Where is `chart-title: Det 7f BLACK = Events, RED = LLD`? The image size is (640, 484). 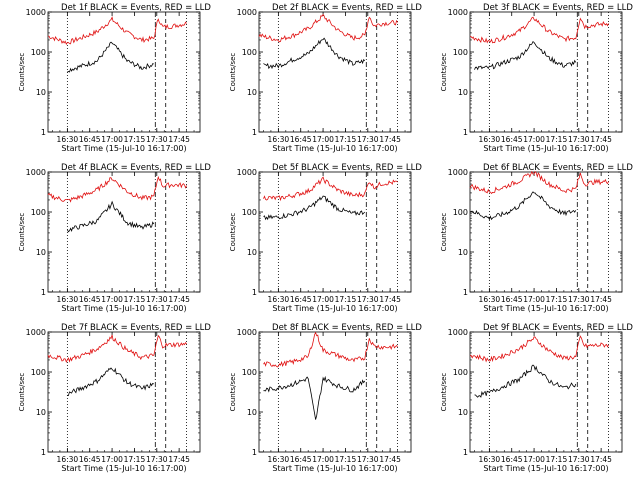
chart-title: Det 7f BLACK = Events, RED = LLD is located at coordinates (136, 328).